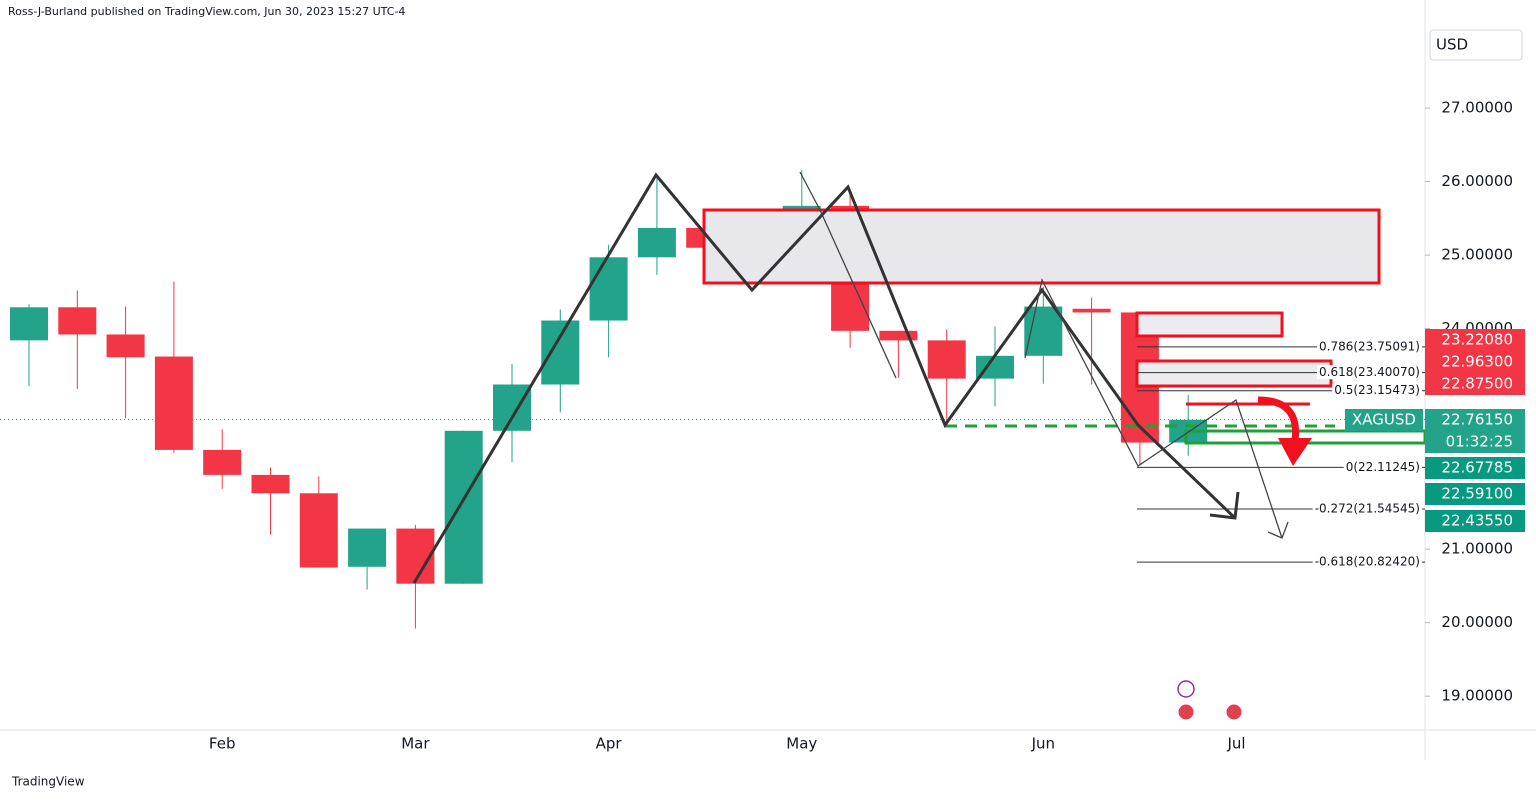 The height and width of the screenshot is (803, 1536). I want to click on price-badge-label: 23.22080, so click(1477, 340).